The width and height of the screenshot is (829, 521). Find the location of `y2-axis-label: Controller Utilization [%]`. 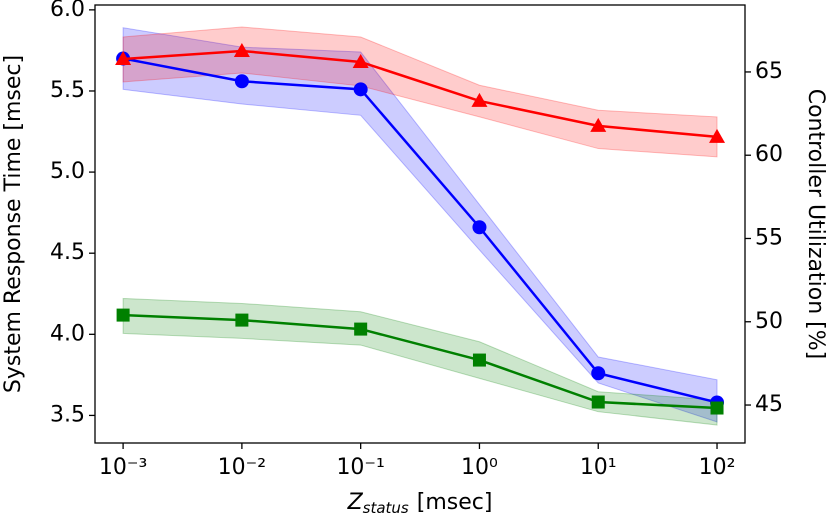

y2-axis-label: Controller Utilization [%] is located at coordinates (815, 224).